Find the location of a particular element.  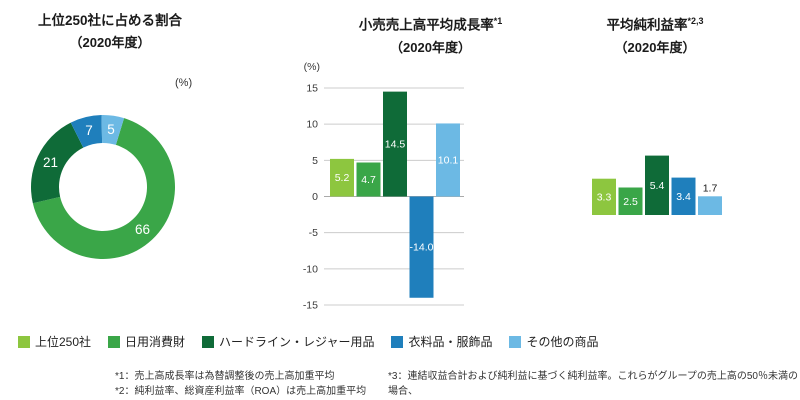

legend-label-top250: 上位250社 is located at coordinates (63, 342).